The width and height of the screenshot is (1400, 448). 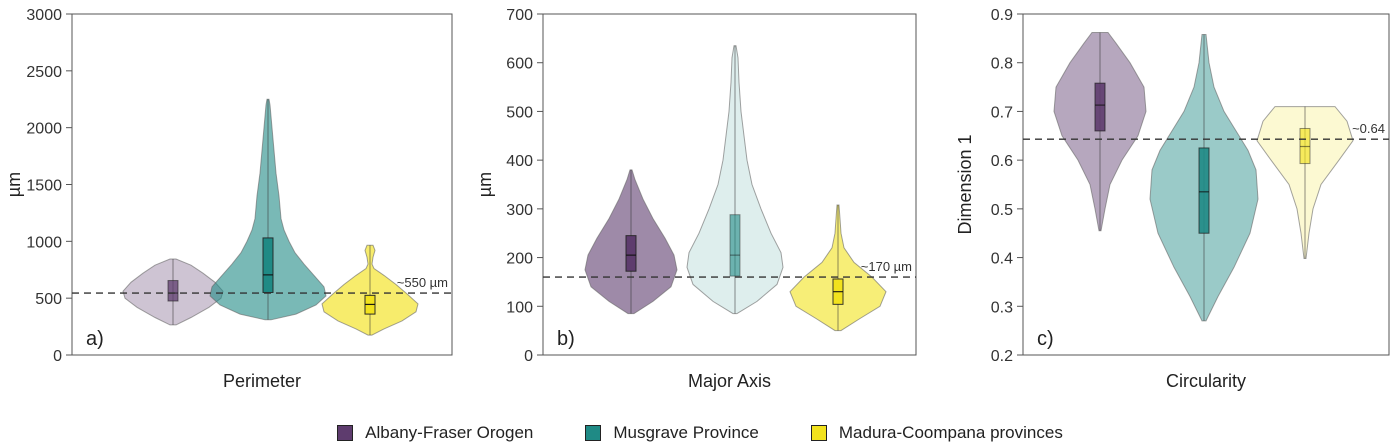 What do you see at coordinates (886, 266) in the screenshot?
I see `reference-line-label: ~170 µm` at bounding box center [886, 266].